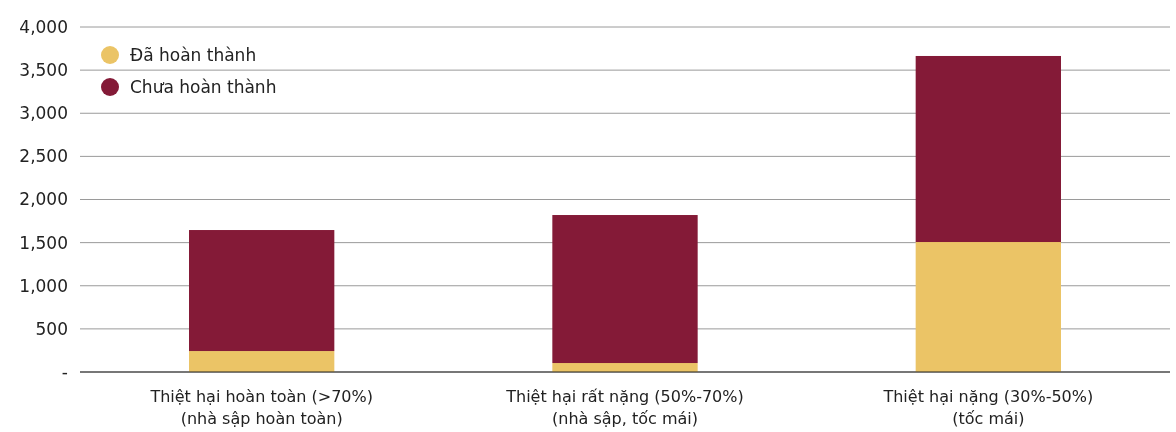  Describe the element at coordinates (43, 70) in the screenshot. I see `y-tick-label: 3,500` at that location.